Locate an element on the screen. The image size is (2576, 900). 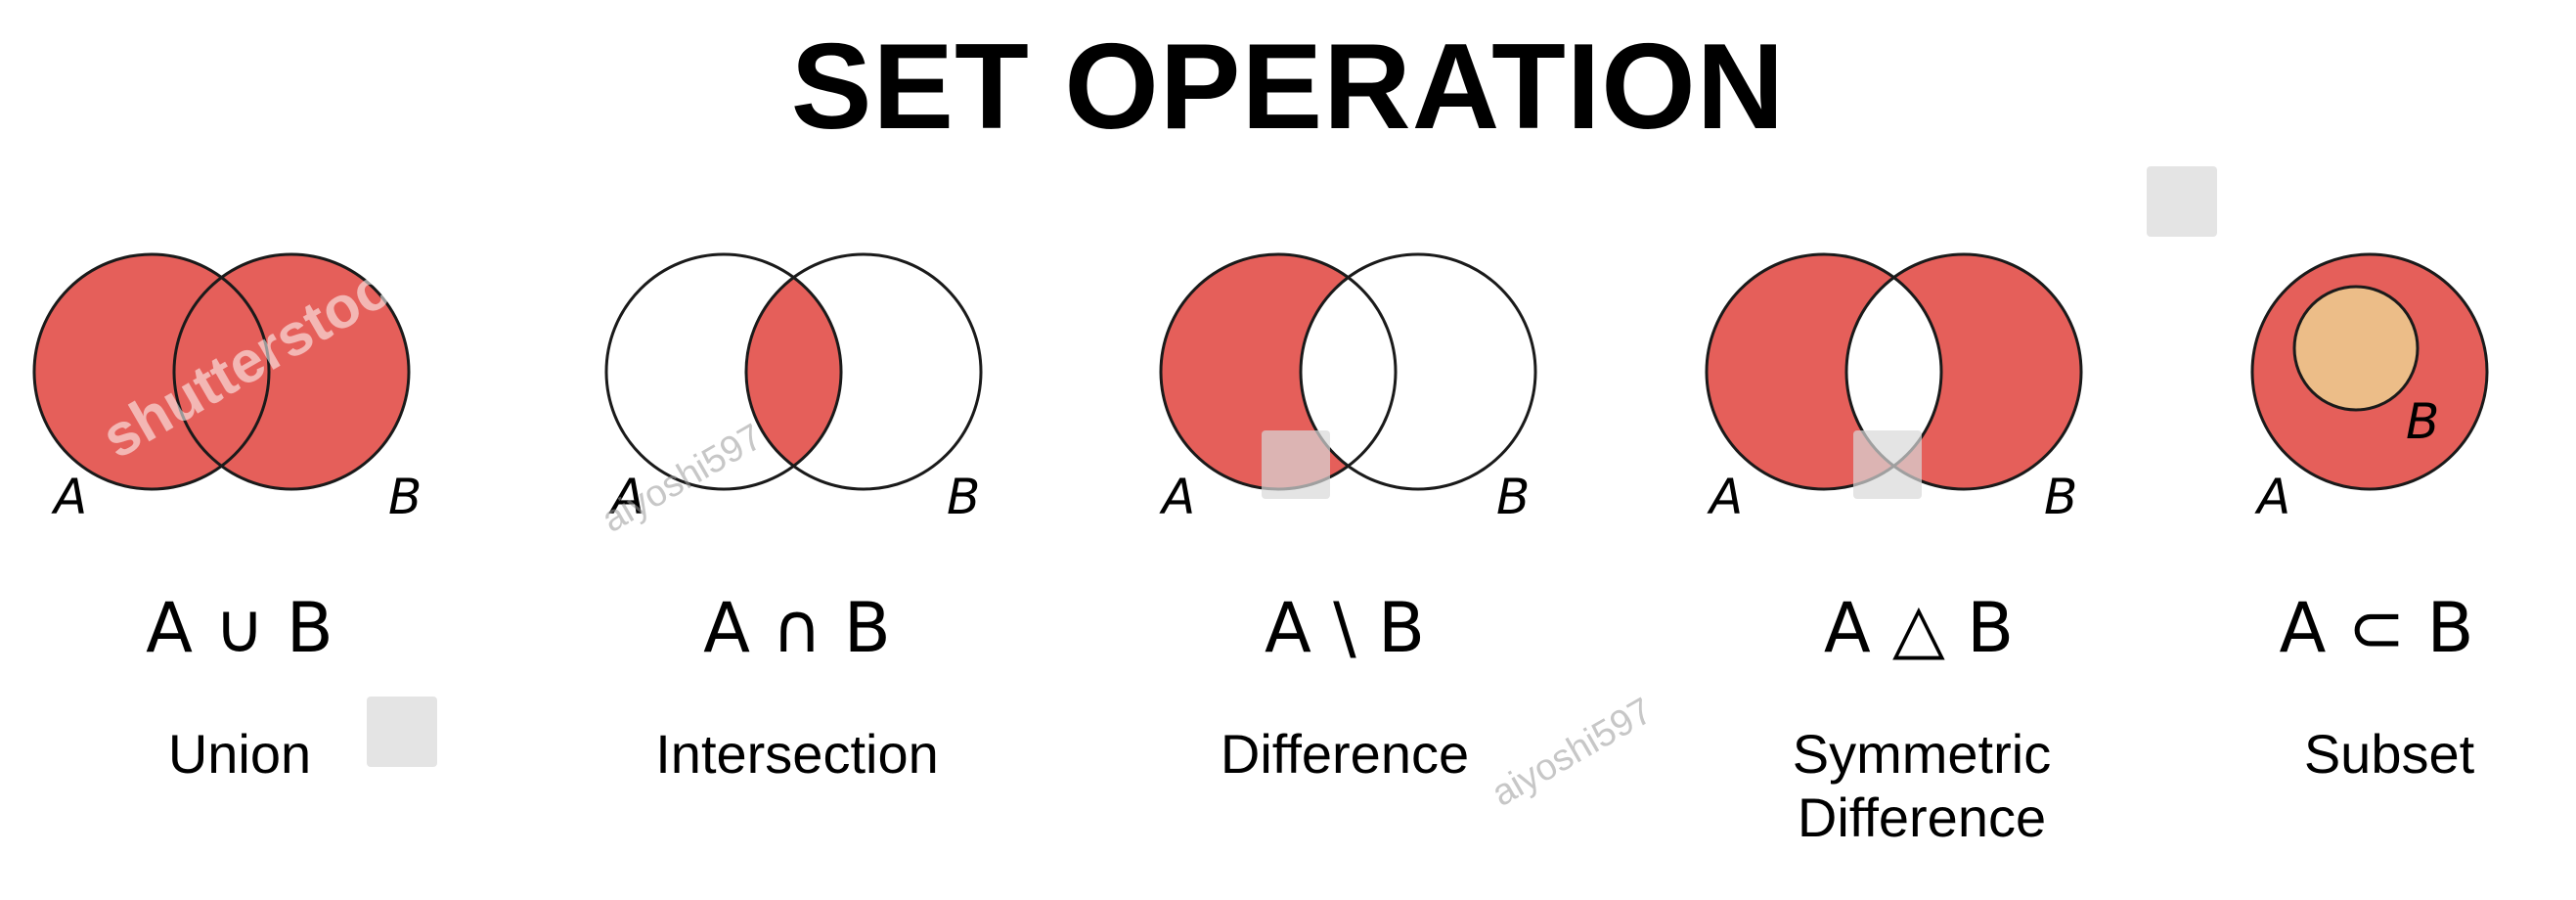
symmetric-label-a: A is located at coordinates (1725, 497).